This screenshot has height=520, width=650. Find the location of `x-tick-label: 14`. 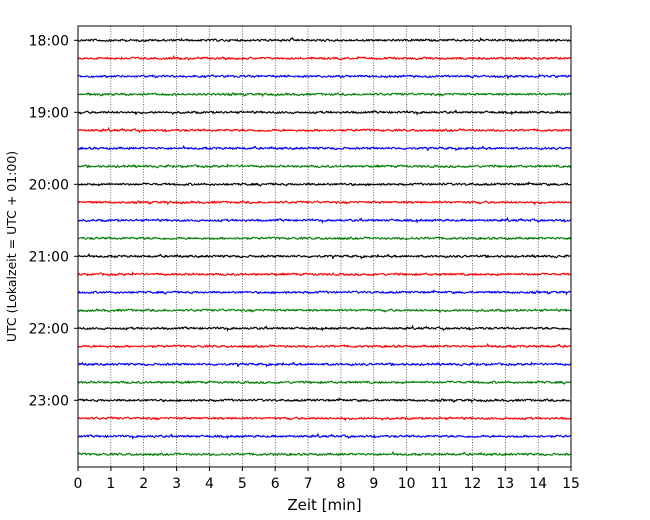

x-tick-label: 14 is located at coordinates (538, 484).